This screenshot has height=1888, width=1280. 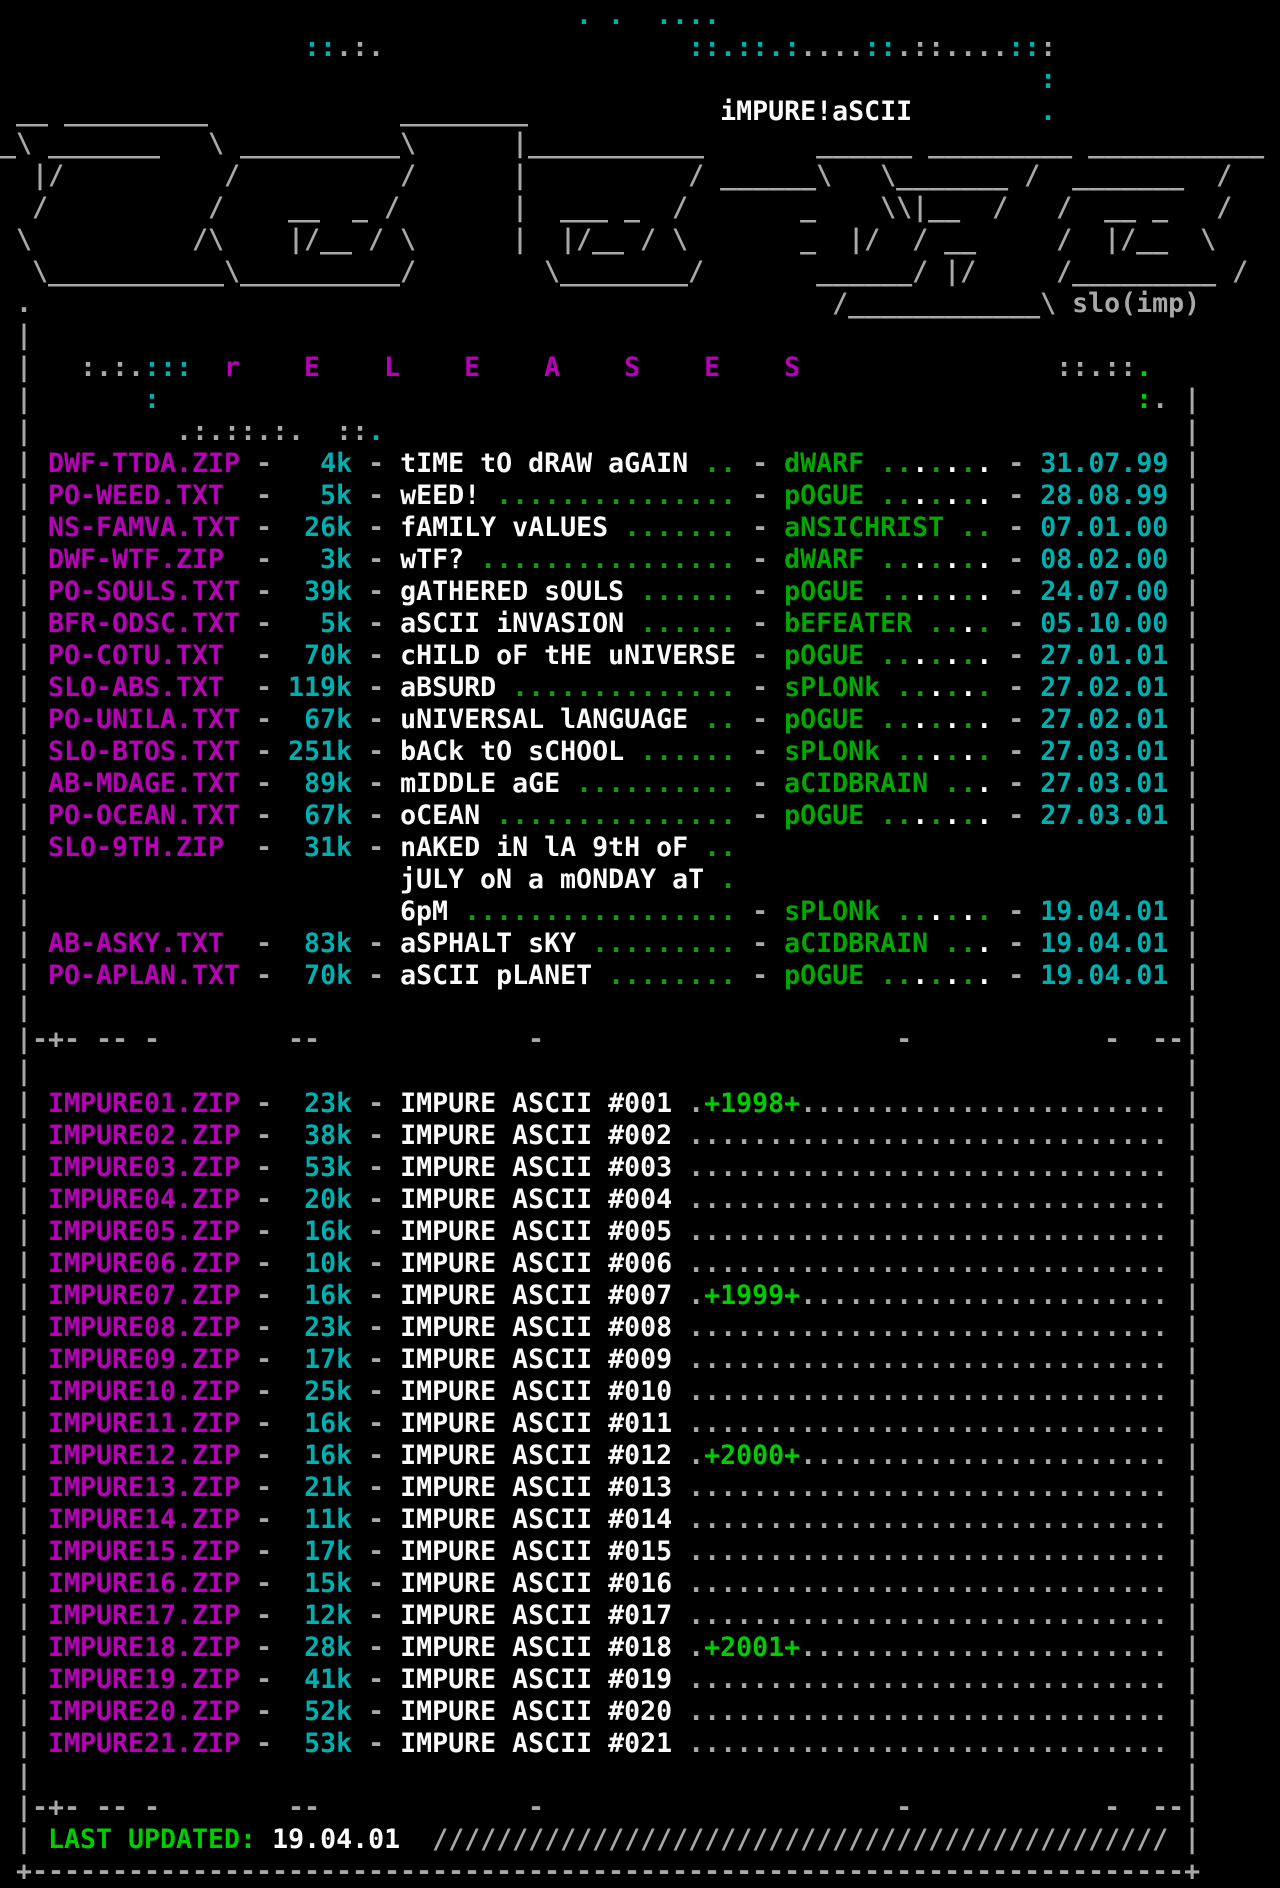 What do you see at coordinates (136, 495) in the screenshot?
I see `release-filename: PO-WEED.TXT` at bounding box center [136, 495].